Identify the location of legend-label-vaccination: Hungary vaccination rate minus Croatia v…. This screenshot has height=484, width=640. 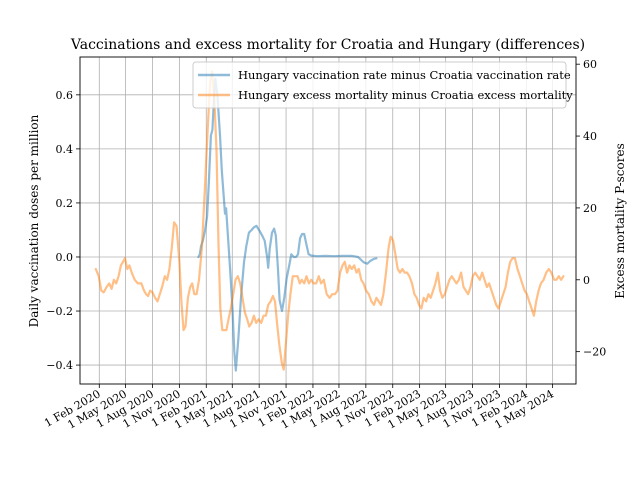
(404, 75).